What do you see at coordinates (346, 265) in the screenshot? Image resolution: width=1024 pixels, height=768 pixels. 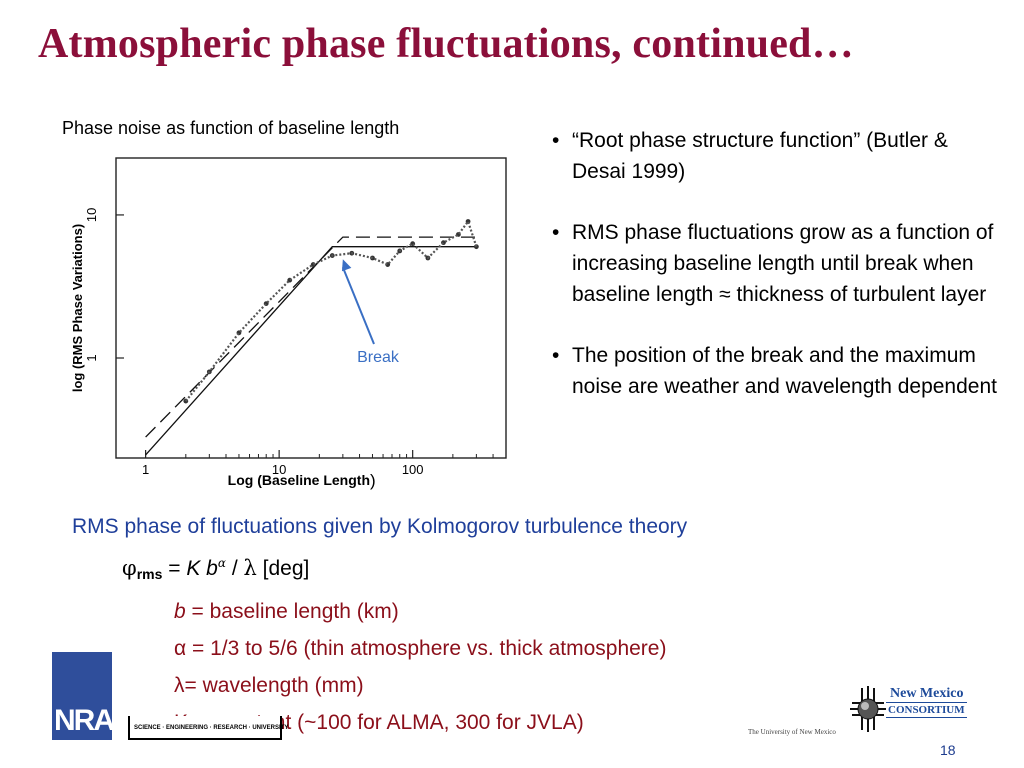 I see `break-arrowhead` at bounding box center [346, 265].